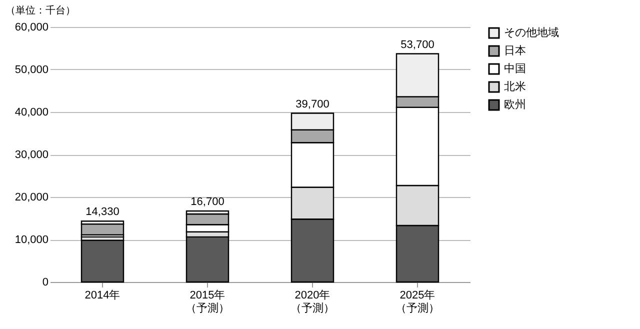 The image size is (640, 329). I want to click on legend-label: 中国, so click(515, 68).